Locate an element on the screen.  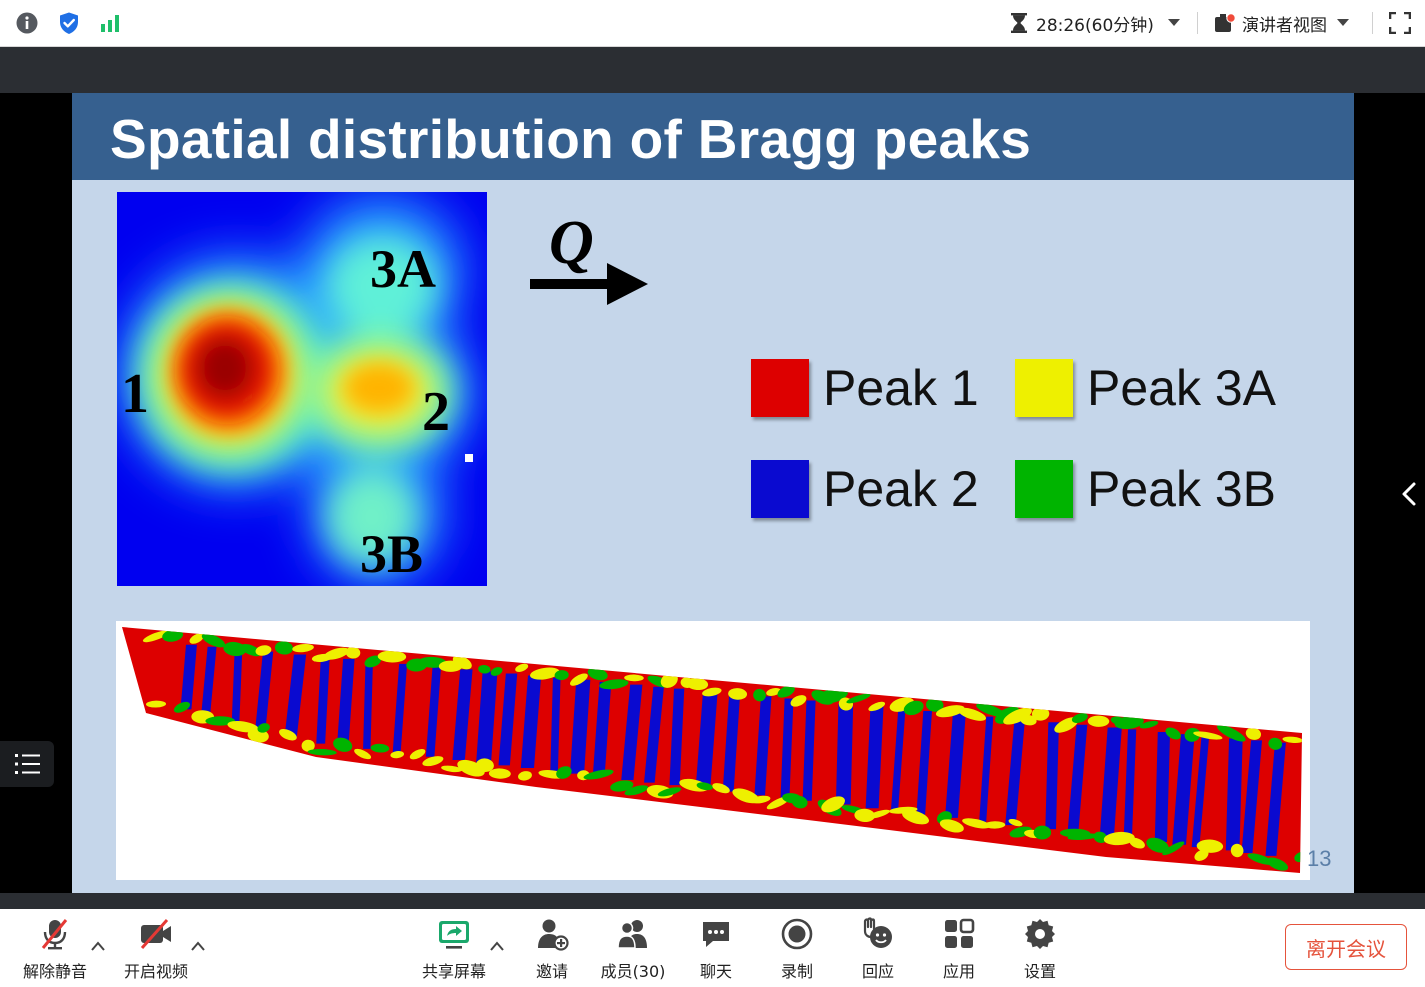
chevron-left-icon is located at coordinates (1410, 494).